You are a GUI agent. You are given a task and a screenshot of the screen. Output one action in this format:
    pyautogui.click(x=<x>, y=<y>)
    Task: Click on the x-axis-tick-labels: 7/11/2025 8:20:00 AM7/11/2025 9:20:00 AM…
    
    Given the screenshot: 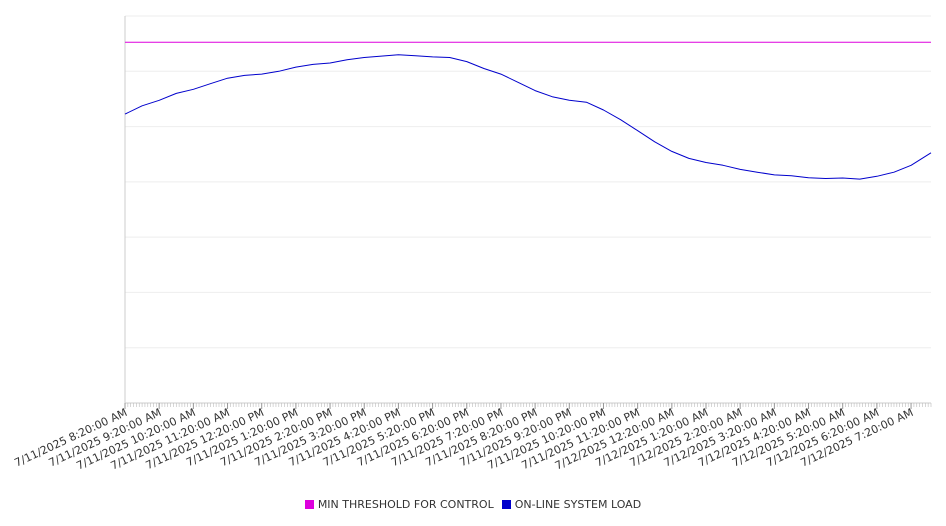 What is the action you would take?
    pyautogui.click(x=463, y=438)
    